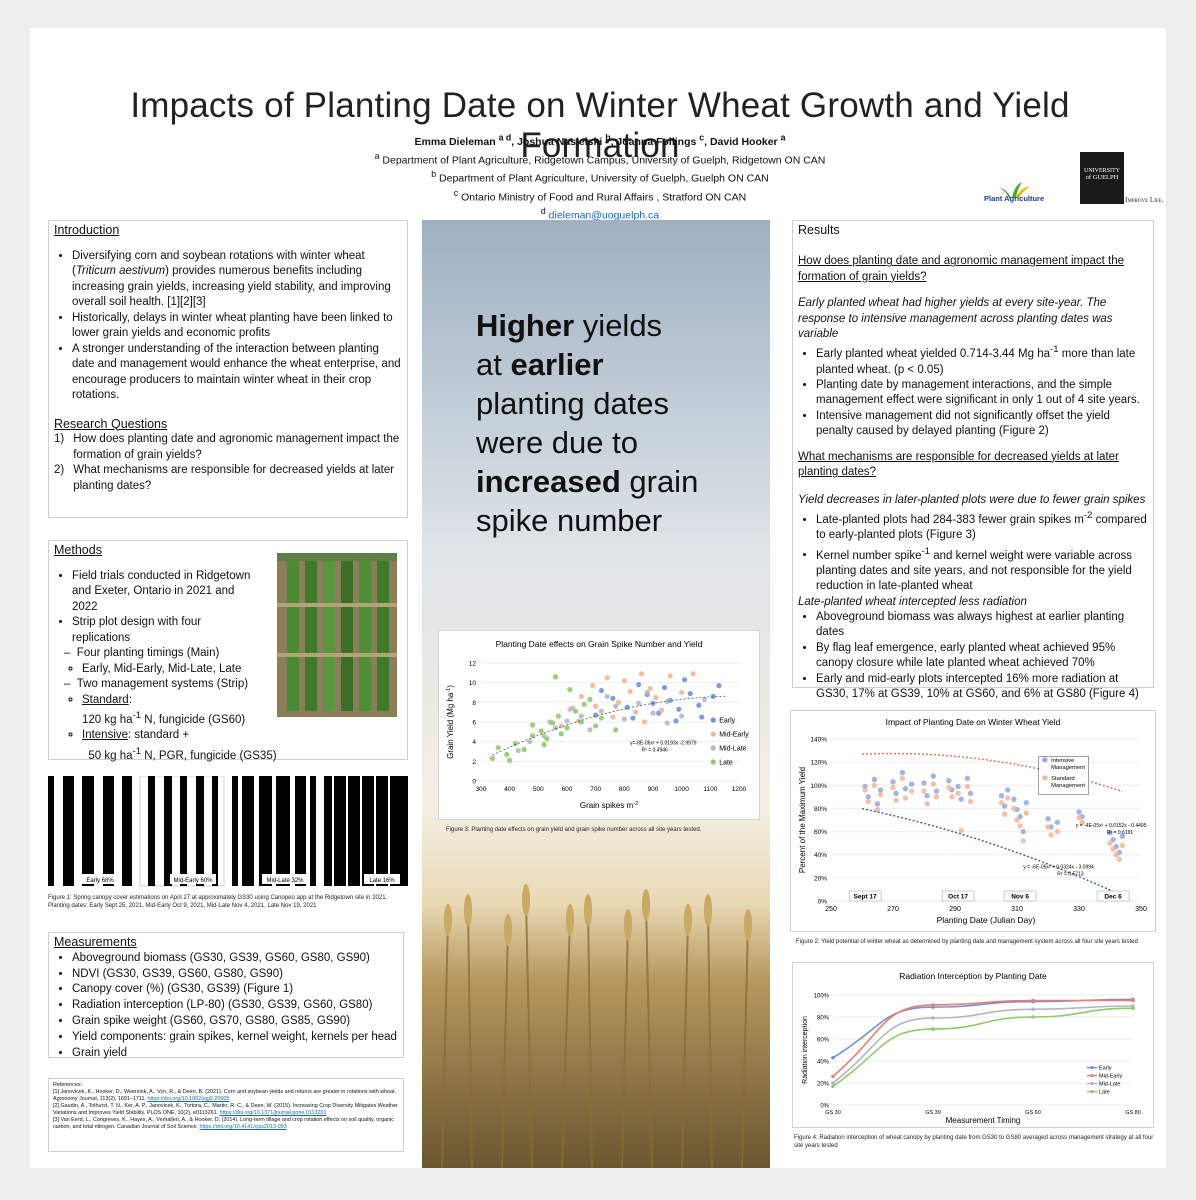  Describe the element at coordinates (1063, 775) in the screenshot. I see `legend-box` at that location.